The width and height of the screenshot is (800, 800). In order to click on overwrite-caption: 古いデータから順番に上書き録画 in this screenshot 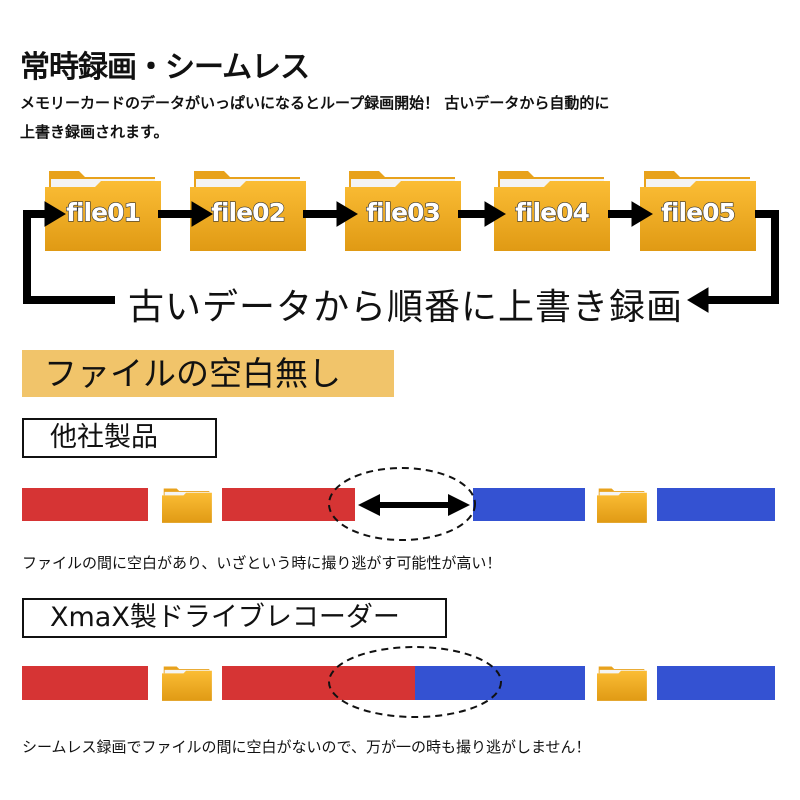, I will do `click(406, 307)`.